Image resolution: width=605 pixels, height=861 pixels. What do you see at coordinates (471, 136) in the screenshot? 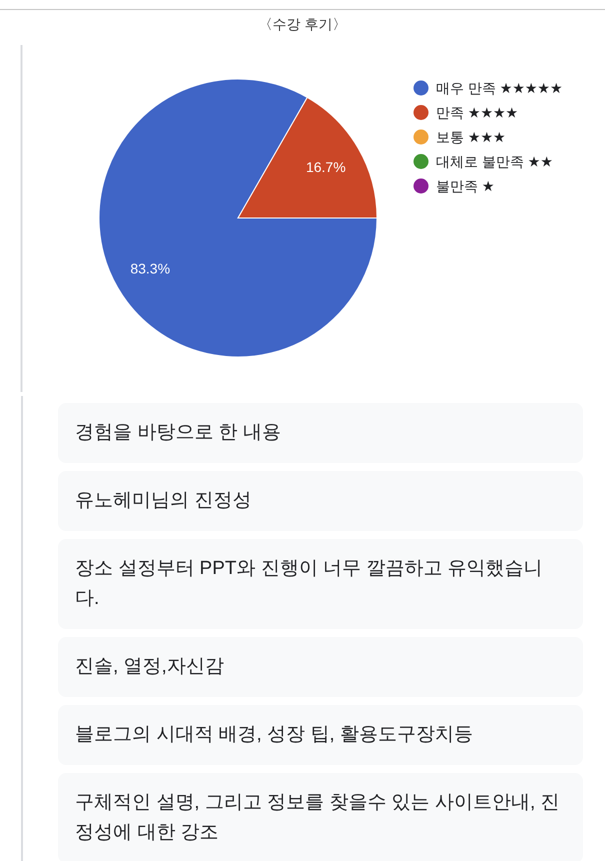
I see `legend-label: 보통 ★★★` at bounding box center [471, 136].